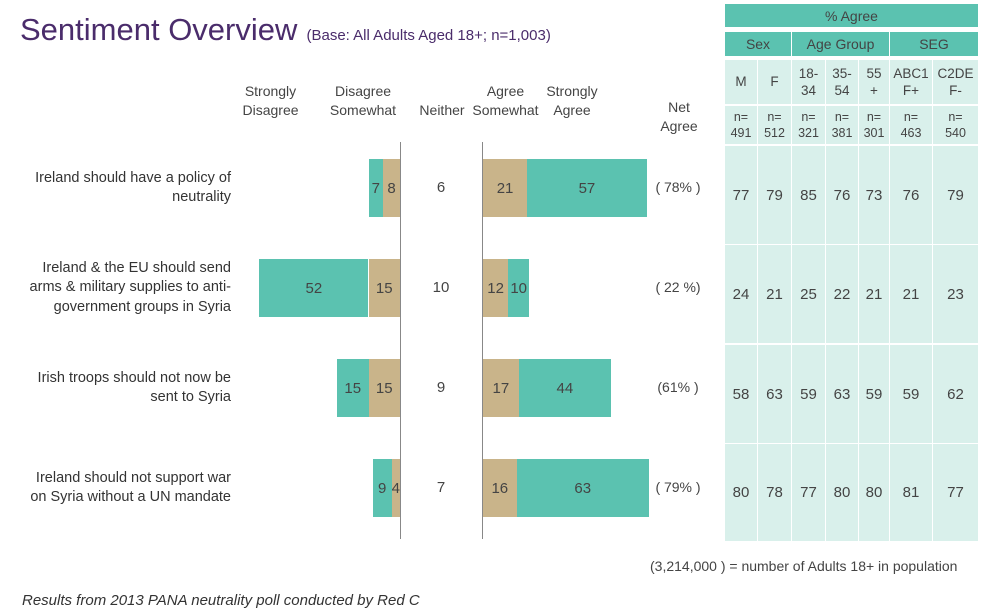 This screenshot has height=611, width=984. Describe the element at coordinates (911, 90) in the screenshot. I see `column-label-text: F+` at that location.